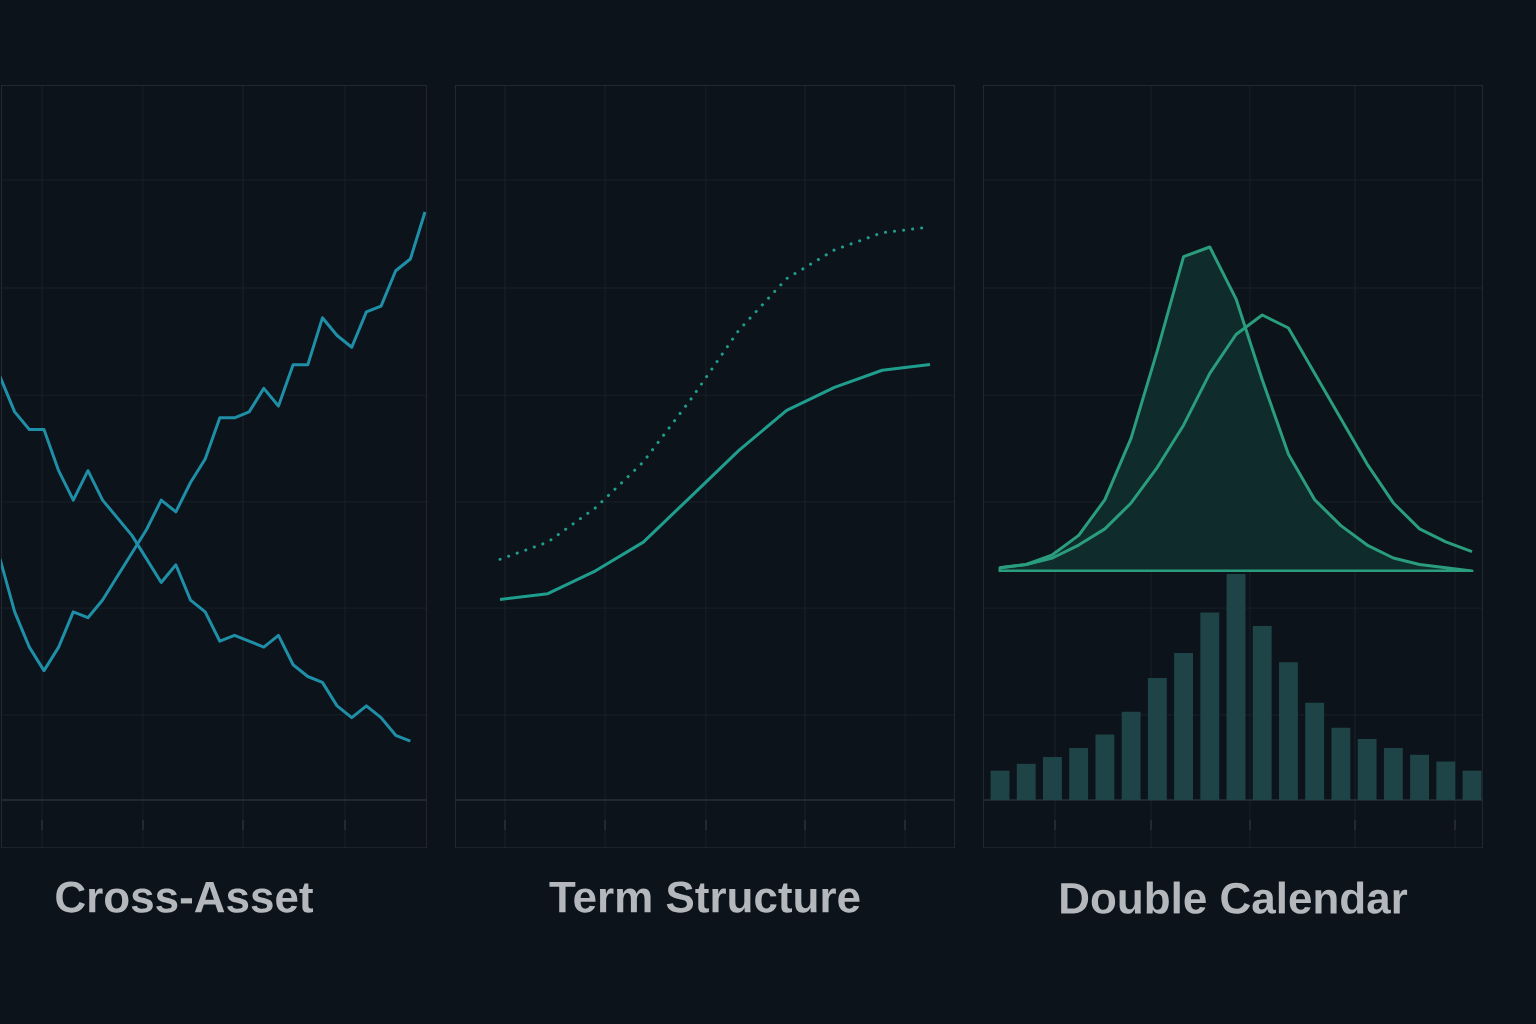  Describe the element at coordinates (1234, 897) in the screenshot. I see `text: Double Calendar` at that location.